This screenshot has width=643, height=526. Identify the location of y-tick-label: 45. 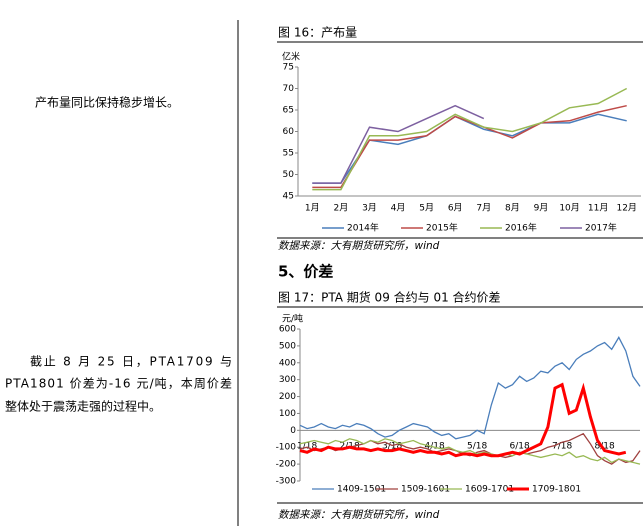
(288, 197).